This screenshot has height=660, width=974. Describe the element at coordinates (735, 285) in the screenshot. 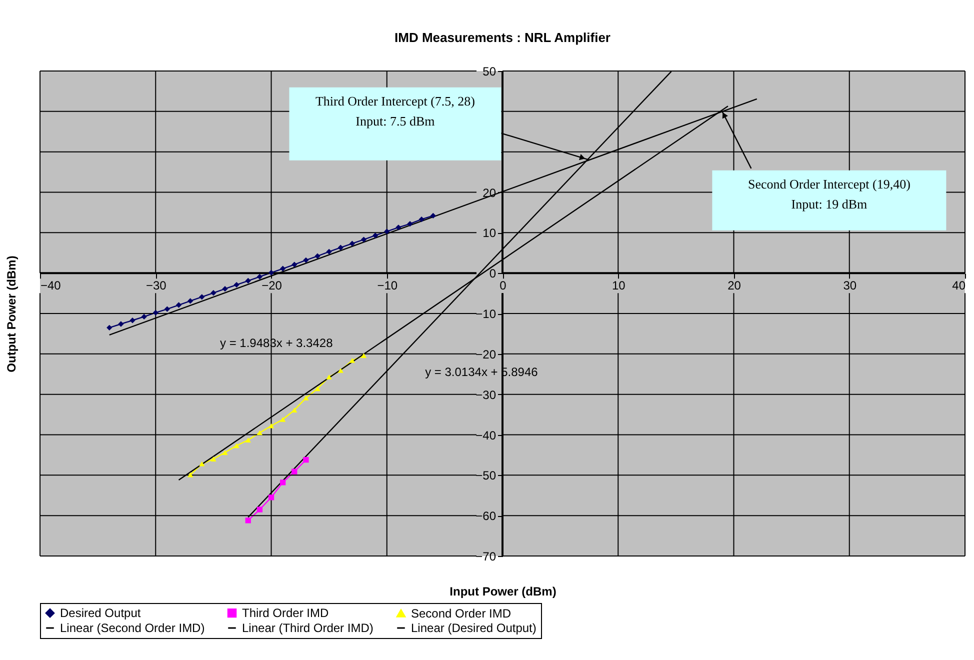

I see `x-tick-label: 20` at that location.